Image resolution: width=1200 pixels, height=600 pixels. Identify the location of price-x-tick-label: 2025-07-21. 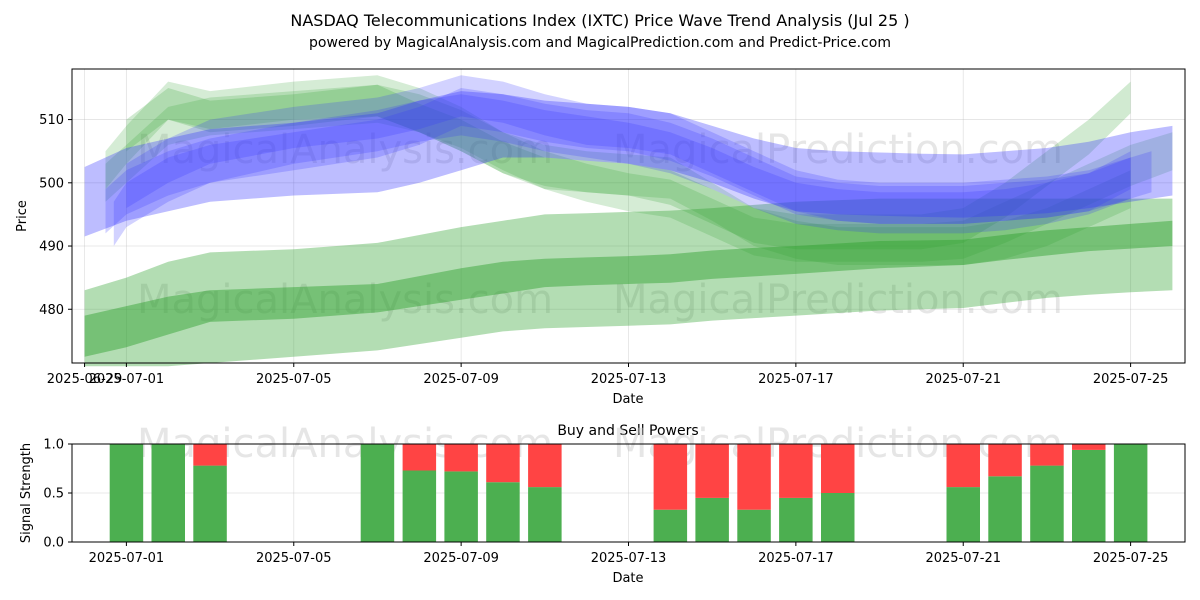
(963, 379).